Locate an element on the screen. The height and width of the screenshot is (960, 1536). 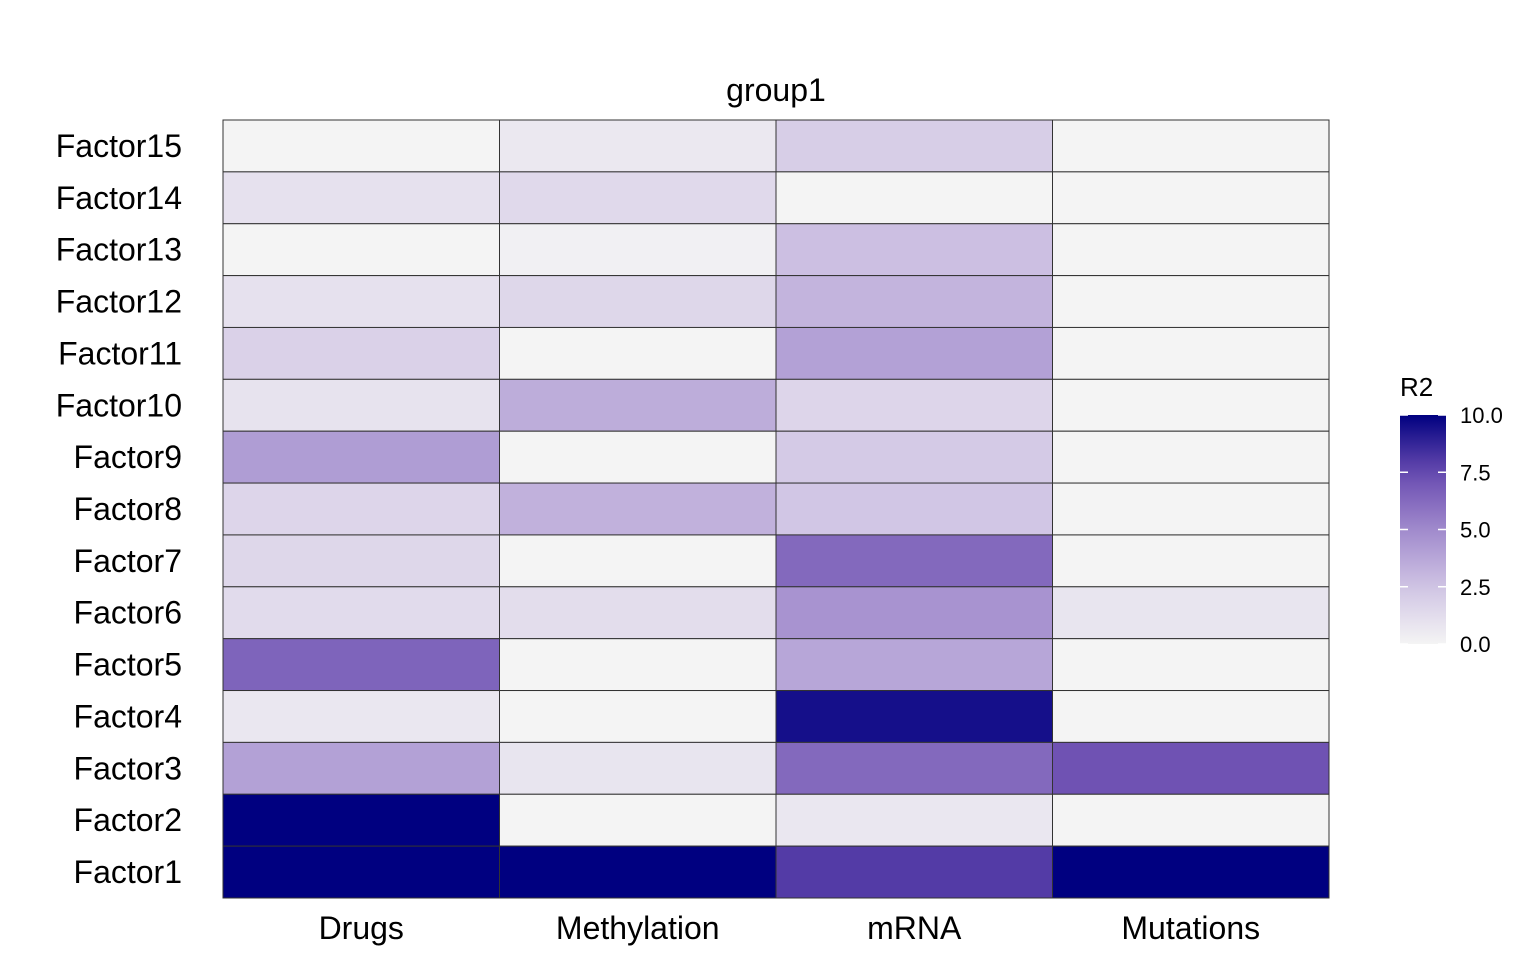
legend-tick-label: 2.5 is located at coordinates (1475, 587).